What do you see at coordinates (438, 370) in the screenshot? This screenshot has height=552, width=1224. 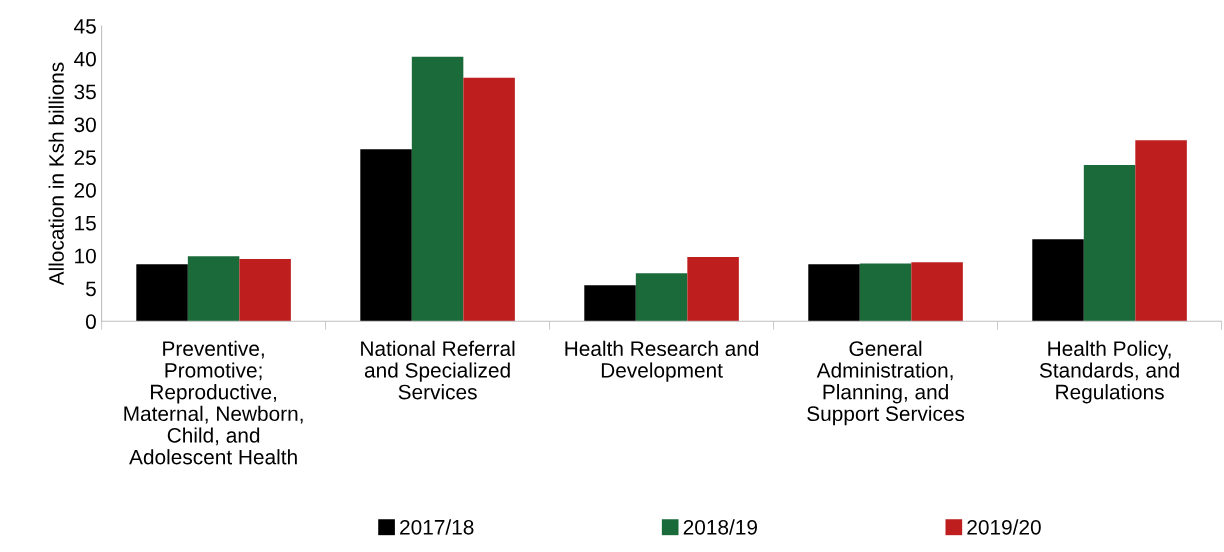 I see `x-tick-label: National Referral and Specialized Services` at bounding box center [438, 370].